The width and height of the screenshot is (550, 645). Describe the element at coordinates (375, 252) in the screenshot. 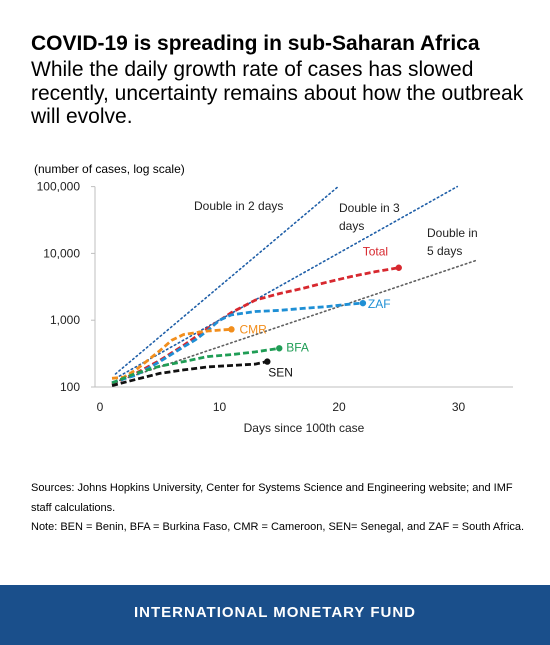

I see `series-label: Total` at that location.